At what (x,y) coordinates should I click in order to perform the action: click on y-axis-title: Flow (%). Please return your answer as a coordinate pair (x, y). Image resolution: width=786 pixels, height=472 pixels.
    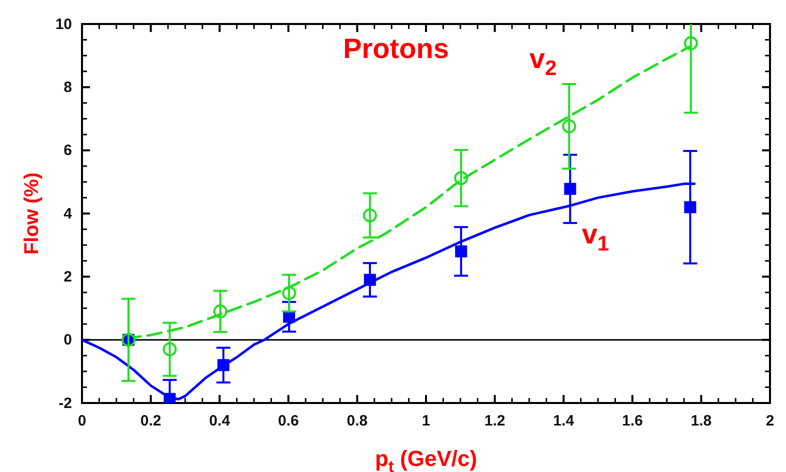
    Looking at the image, I should click on (32, 213).